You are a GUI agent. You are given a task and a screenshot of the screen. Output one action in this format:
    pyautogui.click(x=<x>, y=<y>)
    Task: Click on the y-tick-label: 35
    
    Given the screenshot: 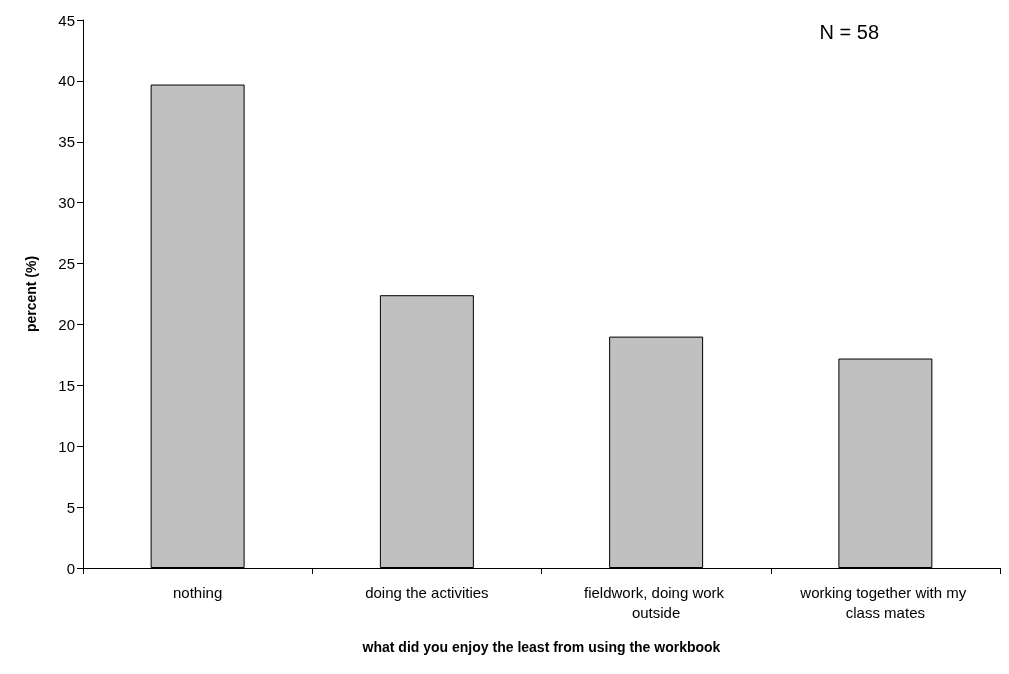 What is the action you would take?
    pyautogui.click(x=66, y=142)
    